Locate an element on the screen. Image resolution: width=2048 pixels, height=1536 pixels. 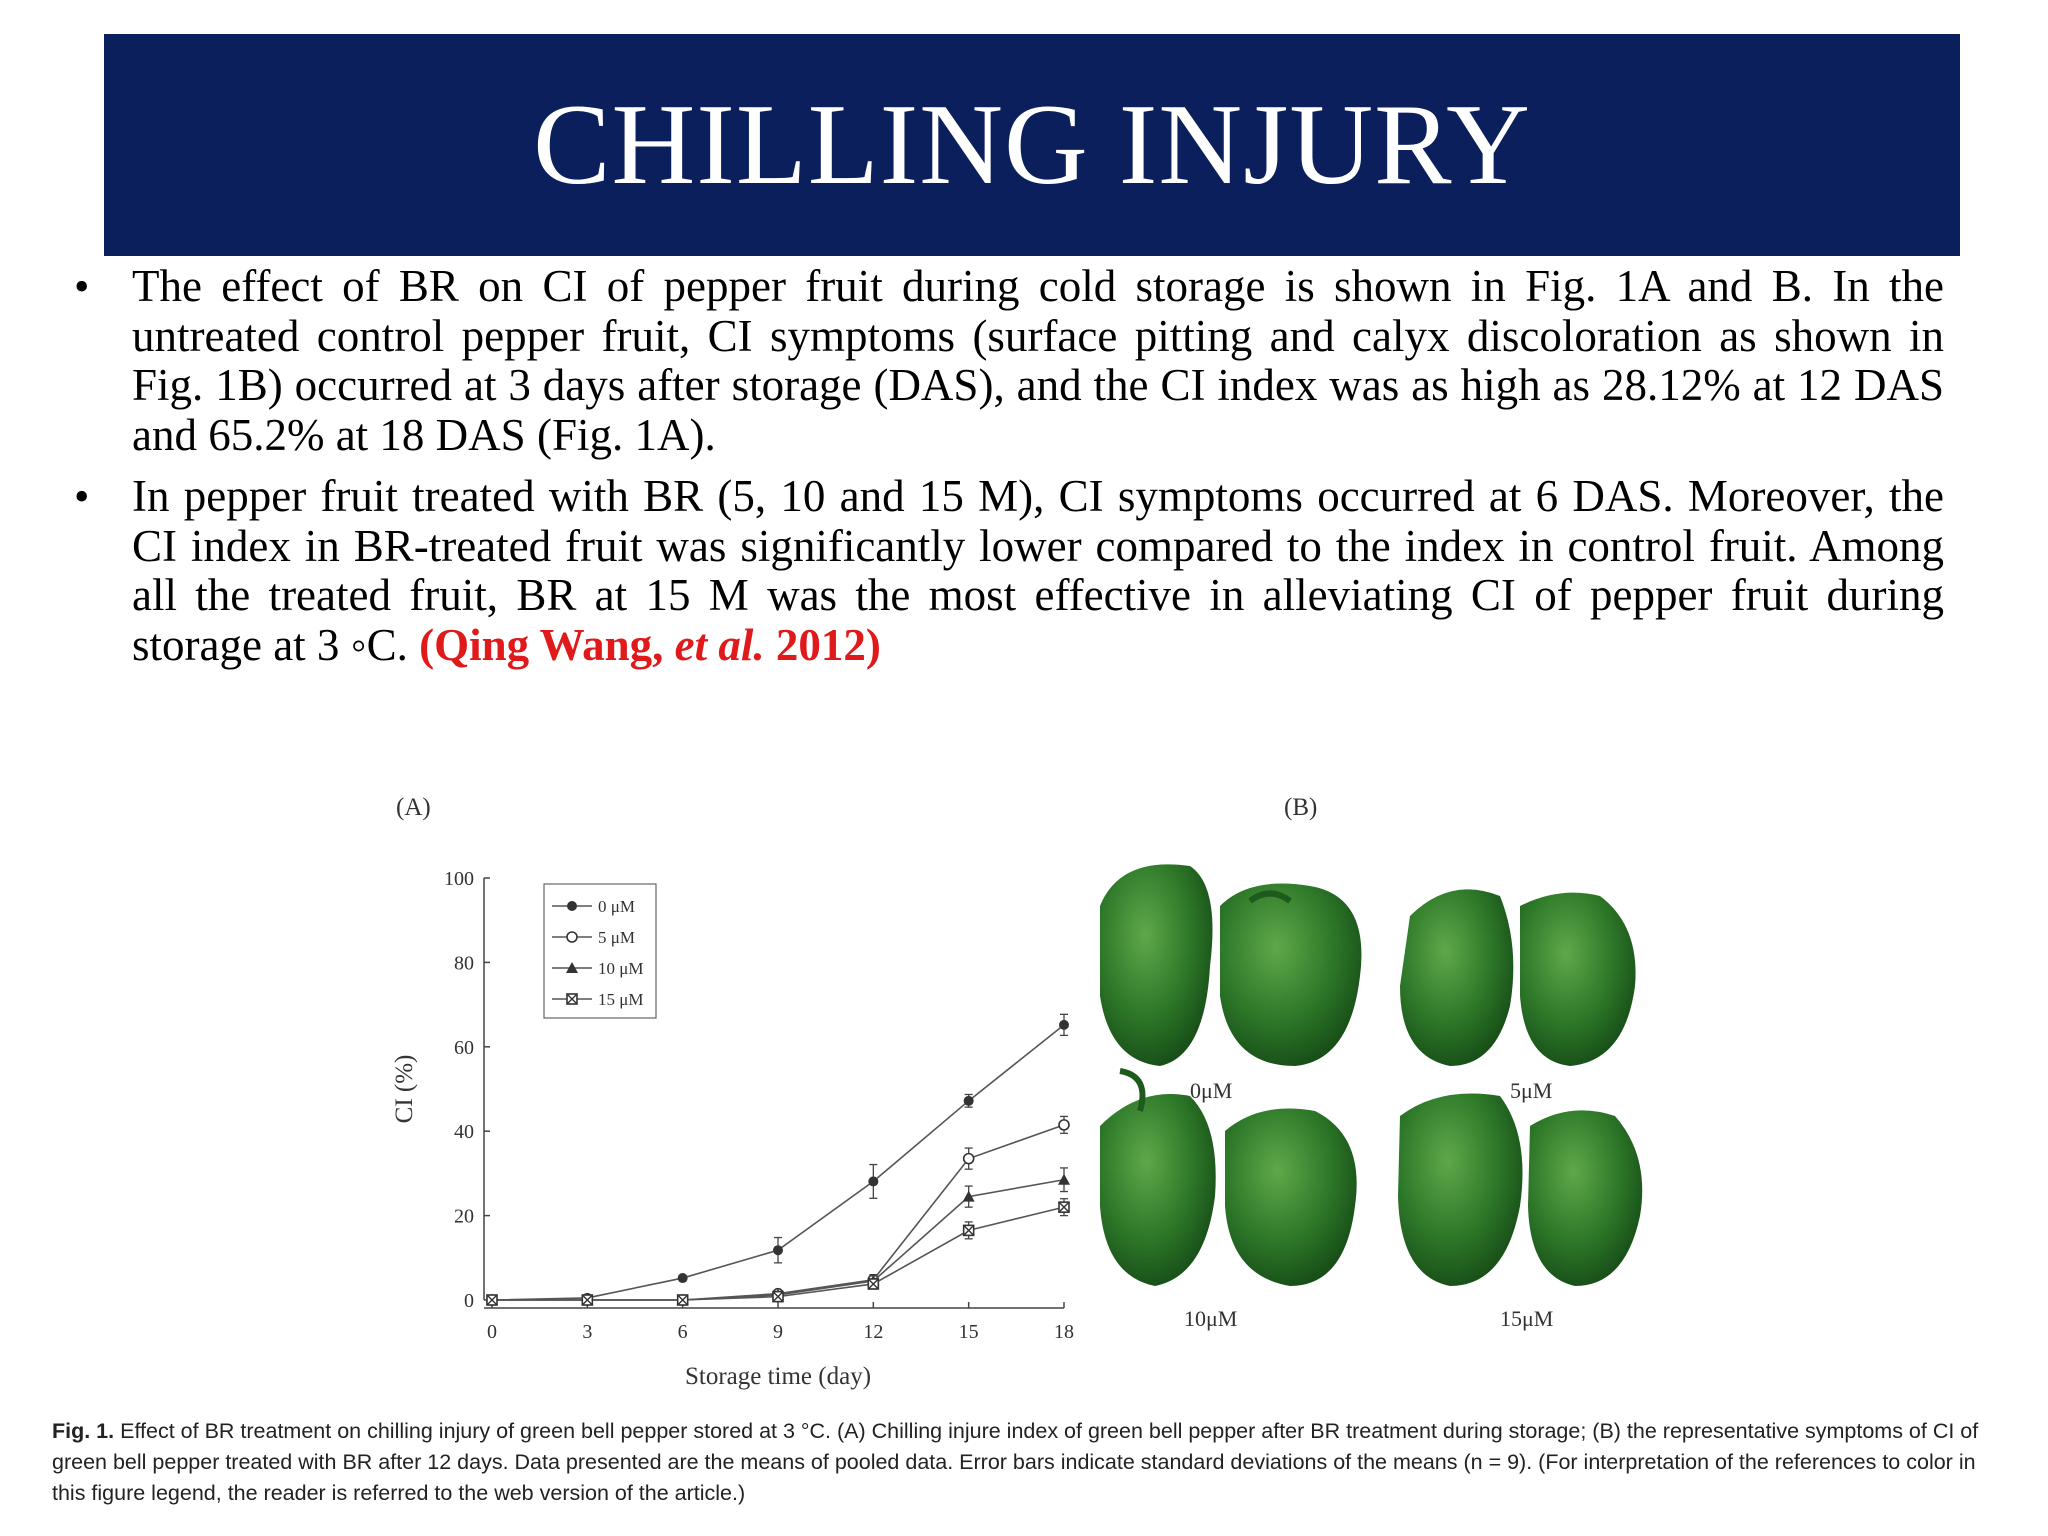
caption-label: Fig. 1. is located at coordinates (83, 1431).